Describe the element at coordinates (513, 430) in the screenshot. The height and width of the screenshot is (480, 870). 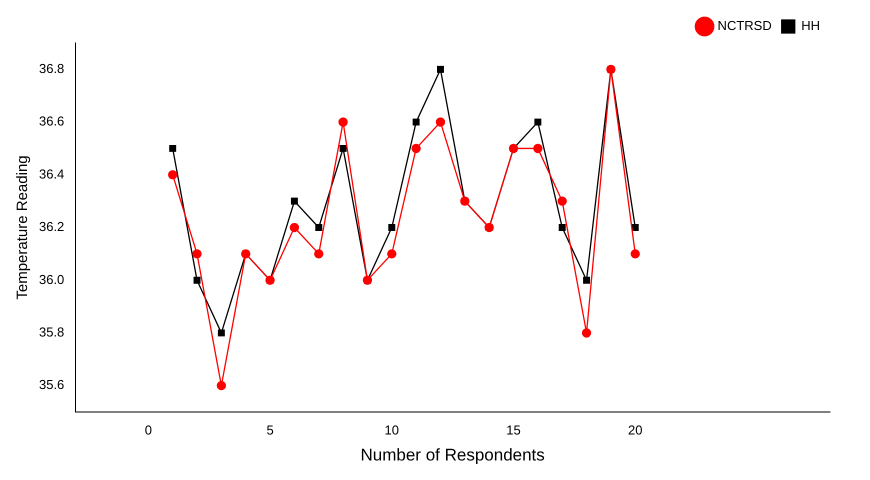
I see `x-tick-label: 15` at that location.